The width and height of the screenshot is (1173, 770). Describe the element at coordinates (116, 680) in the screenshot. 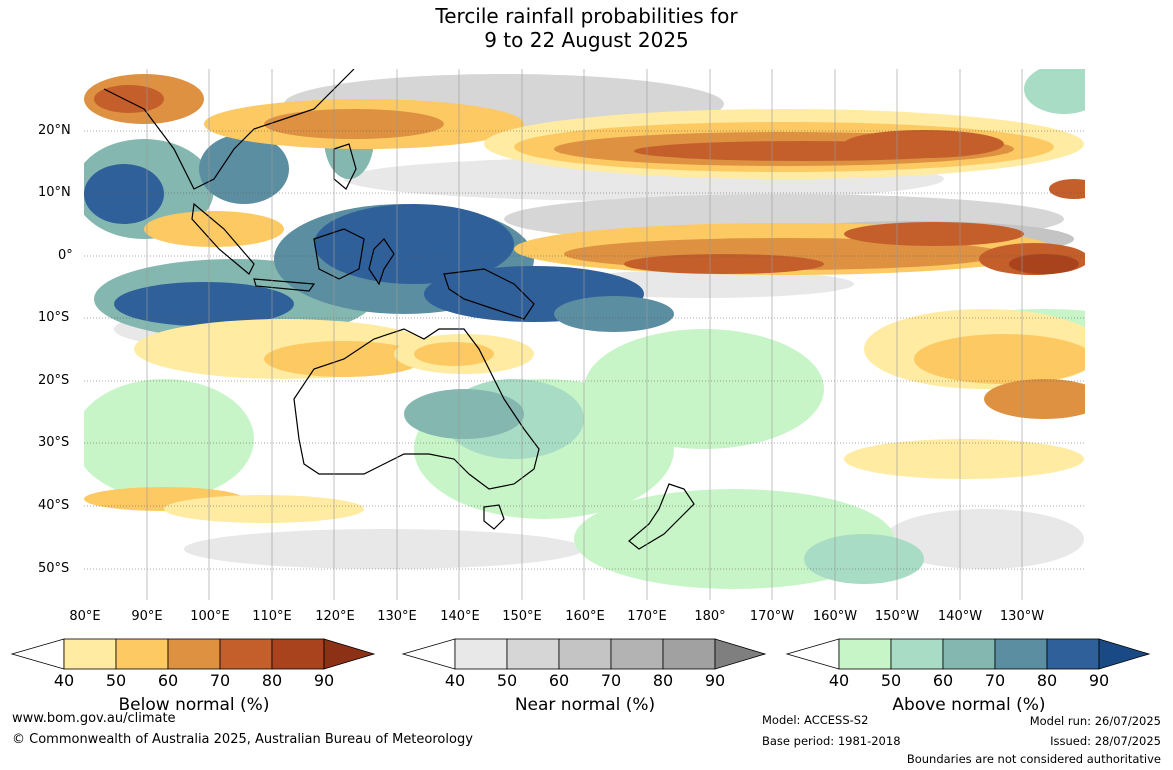

I see `tick-below-50: 50` at that location.